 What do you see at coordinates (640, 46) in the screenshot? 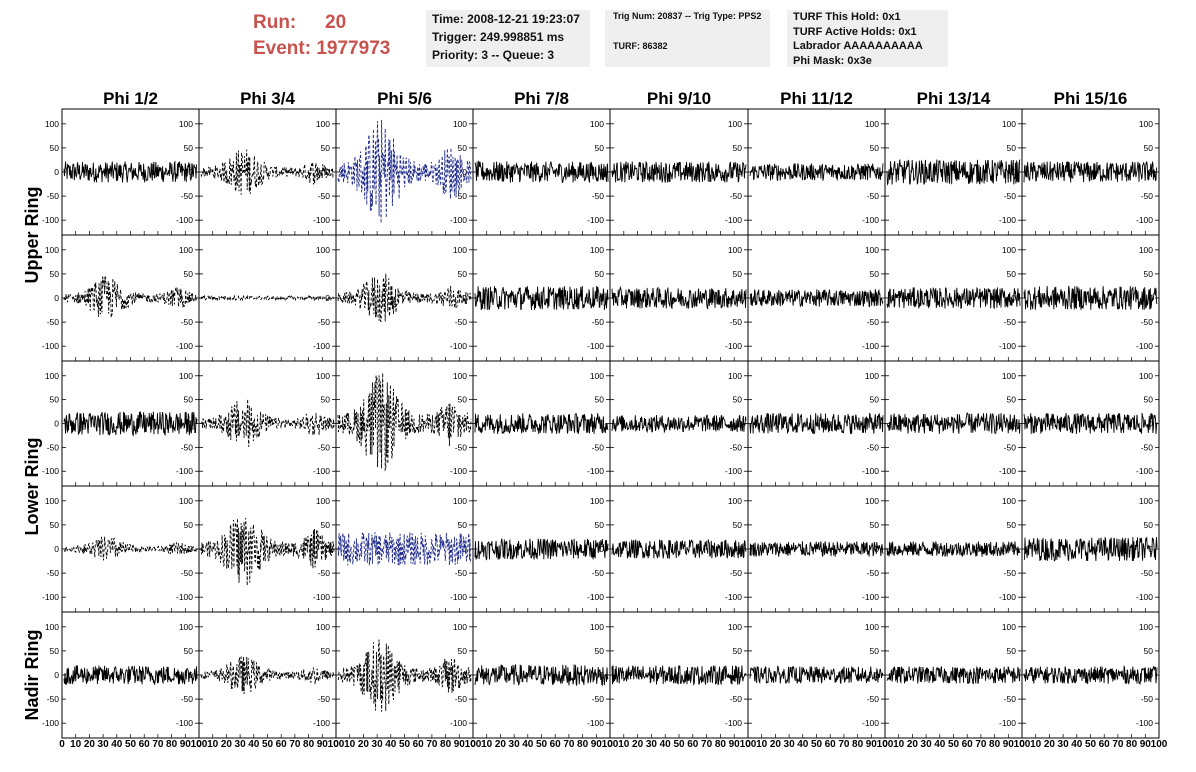
I see `turf-line: TURF: 86382` at bounding box center [640, 46].